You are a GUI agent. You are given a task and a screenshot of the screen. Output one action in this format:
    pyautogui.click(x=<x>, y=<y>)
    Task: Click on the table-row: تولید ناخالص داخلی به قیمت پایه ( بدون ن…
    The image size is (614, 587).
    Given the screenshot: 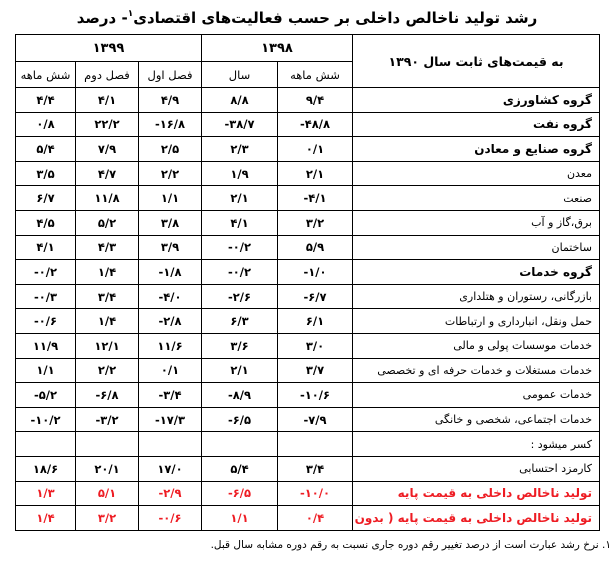 What is the action you would take?
    pyautogui.click(x=307, y=518)
    